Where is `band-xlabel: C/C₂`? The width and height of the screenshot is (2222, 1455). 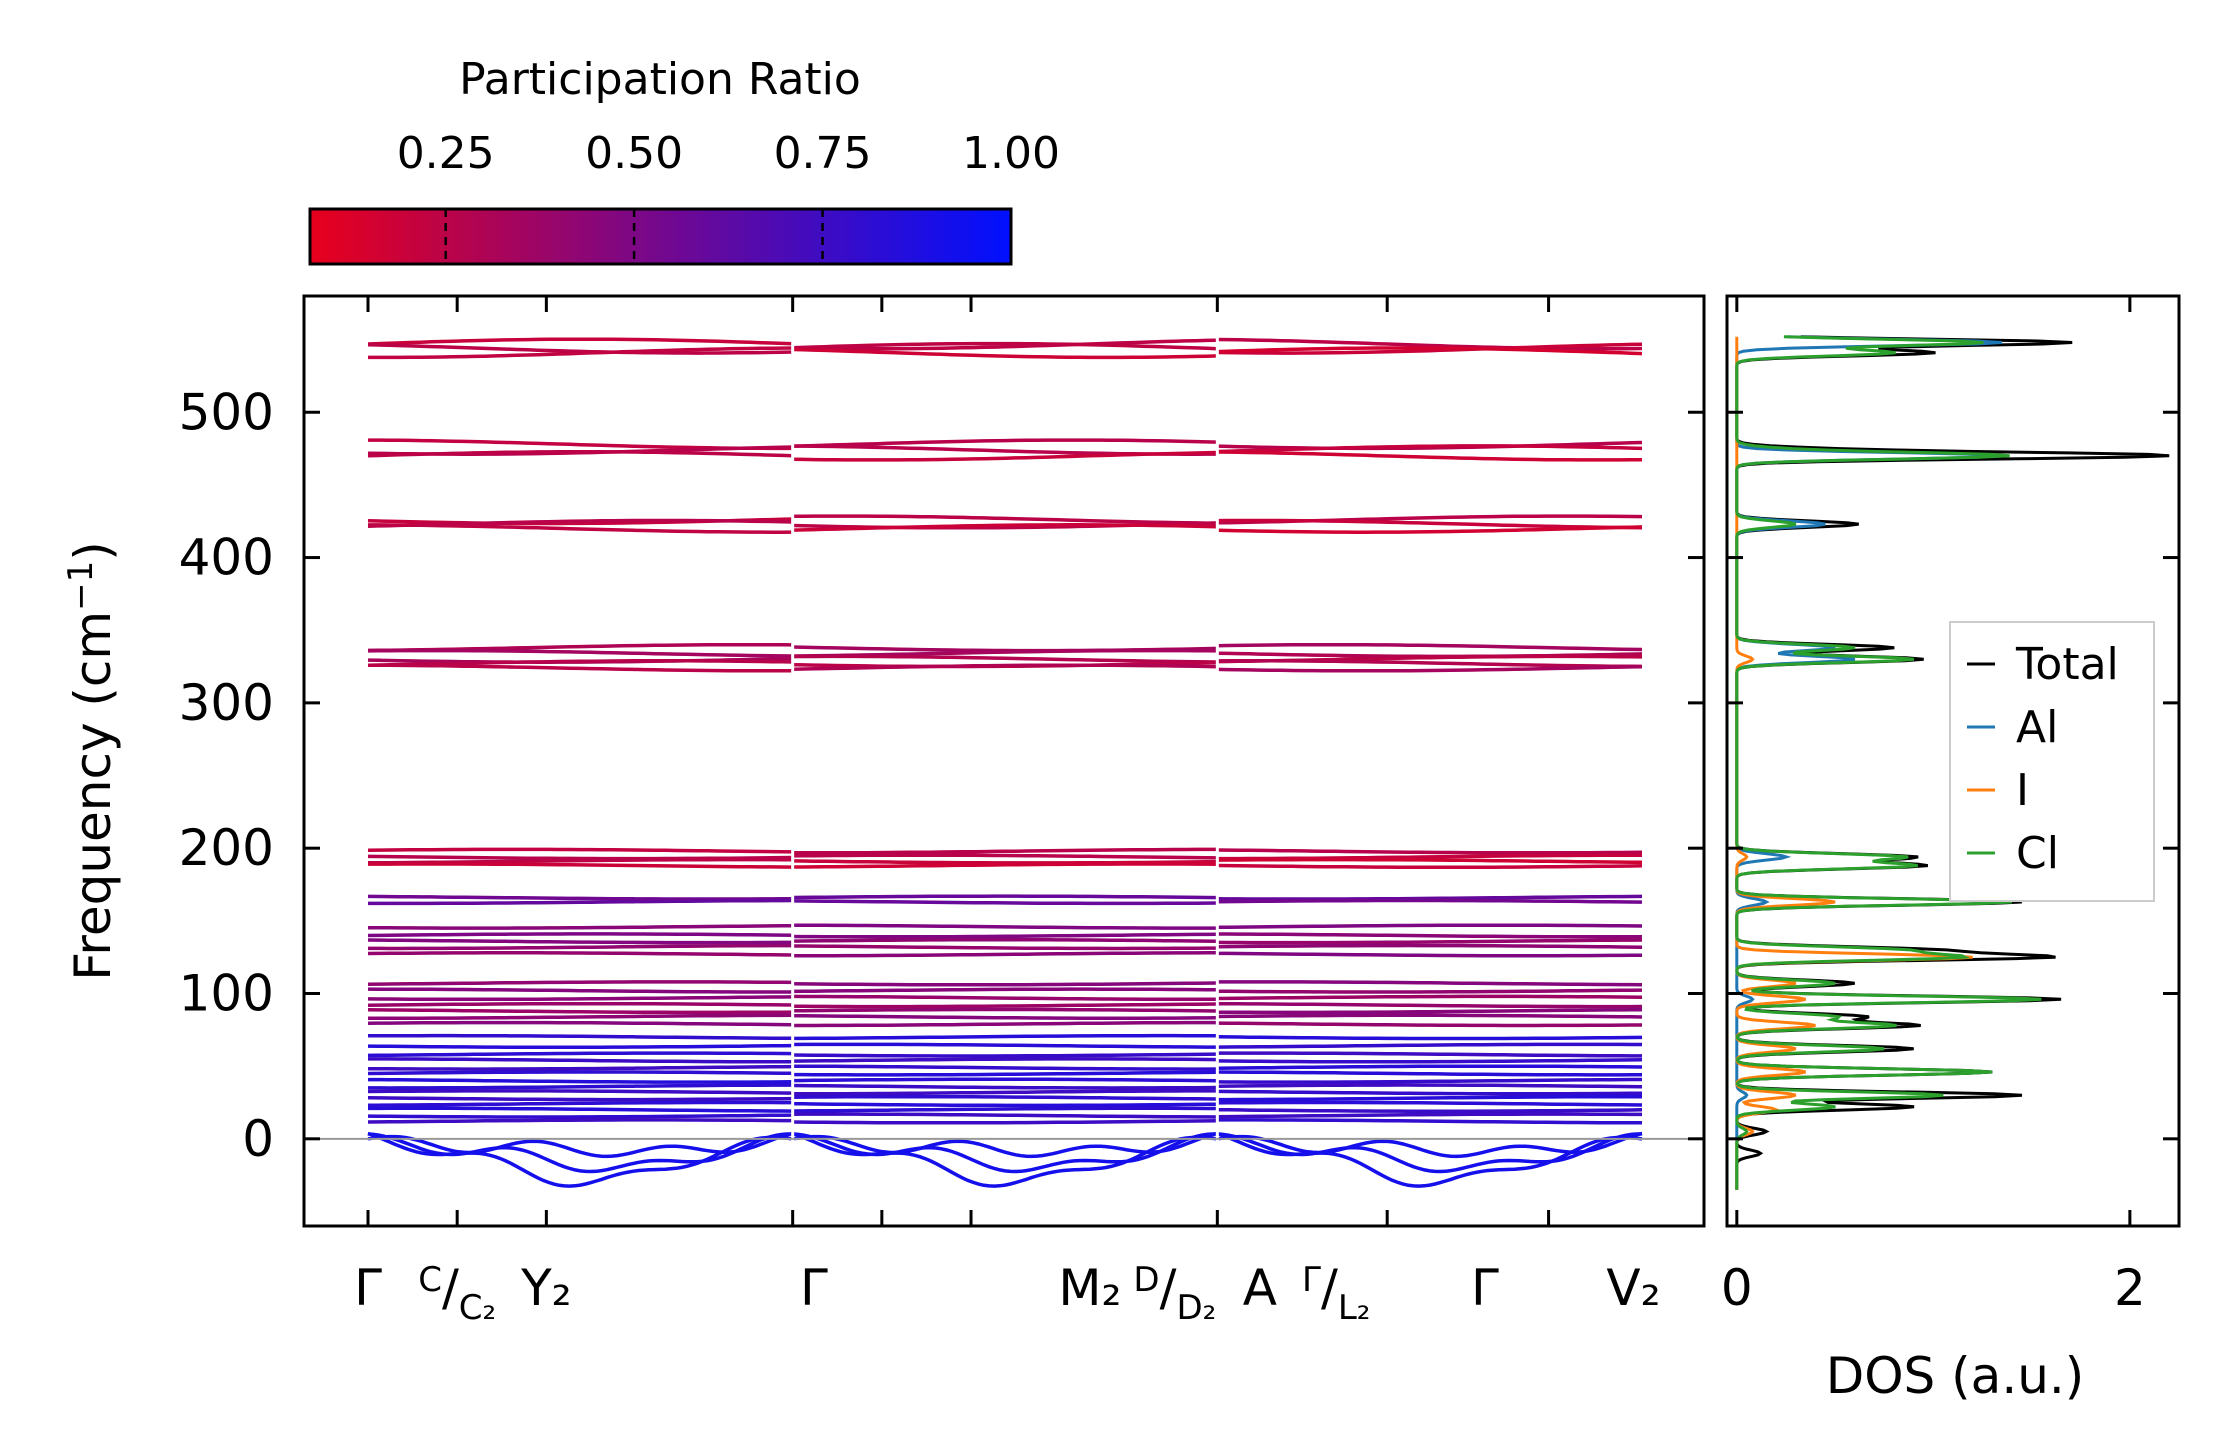
band-xlabel: C/C₂ is located at coordinates (457, 1293).